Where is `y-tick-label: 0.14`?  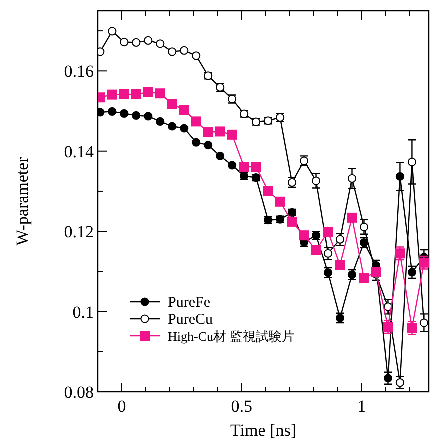
y-tick-label: 0.14 is located at coordinates (79, 152).